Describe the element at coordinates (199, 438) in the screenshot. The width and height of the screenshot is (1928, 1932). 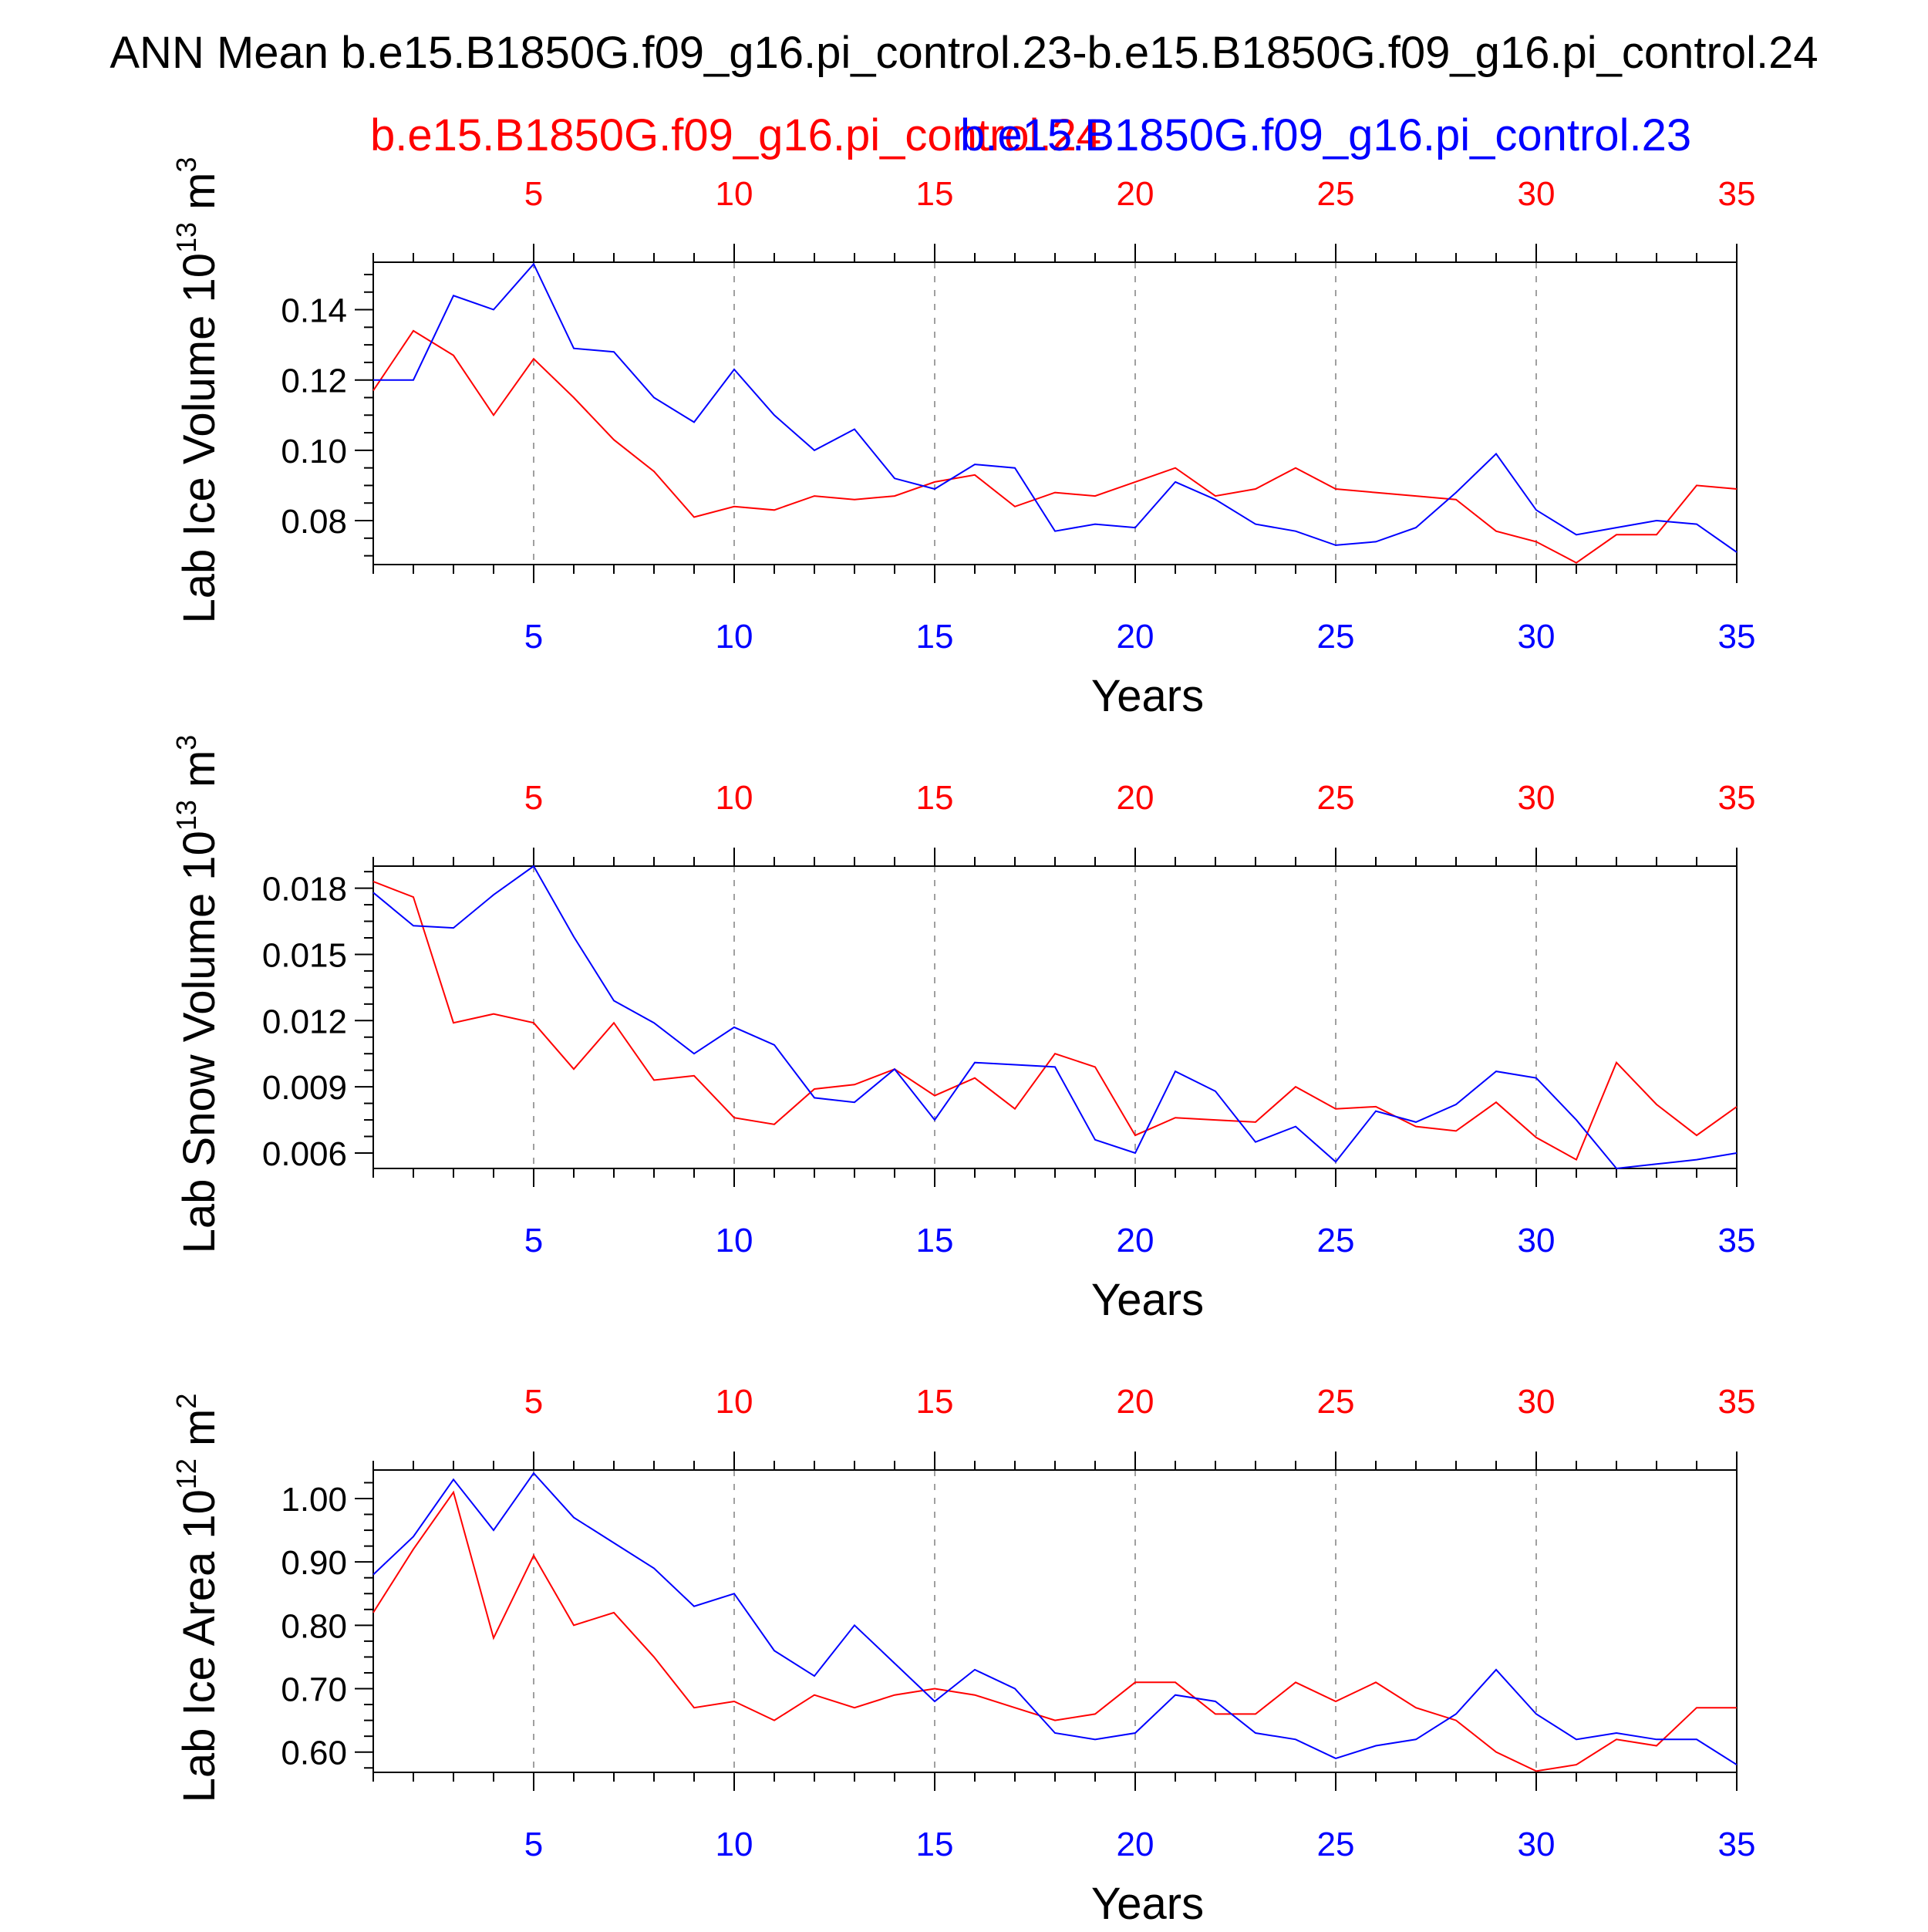
I see `y-axis-label-part: Lab Ice Volume 10` at that location.